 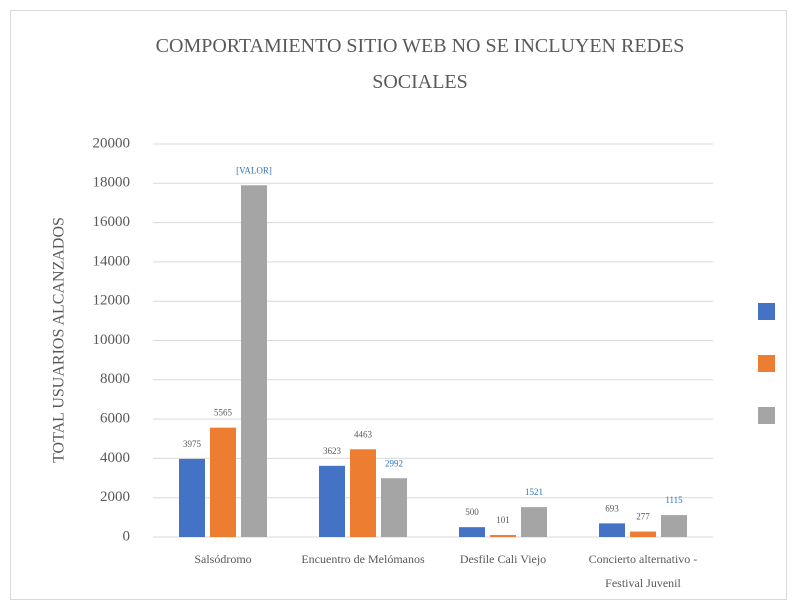 What do you see at coordinates (223, 413) in the screenshot?
I see `data-label: 5565` at bounding box center [223, 413].